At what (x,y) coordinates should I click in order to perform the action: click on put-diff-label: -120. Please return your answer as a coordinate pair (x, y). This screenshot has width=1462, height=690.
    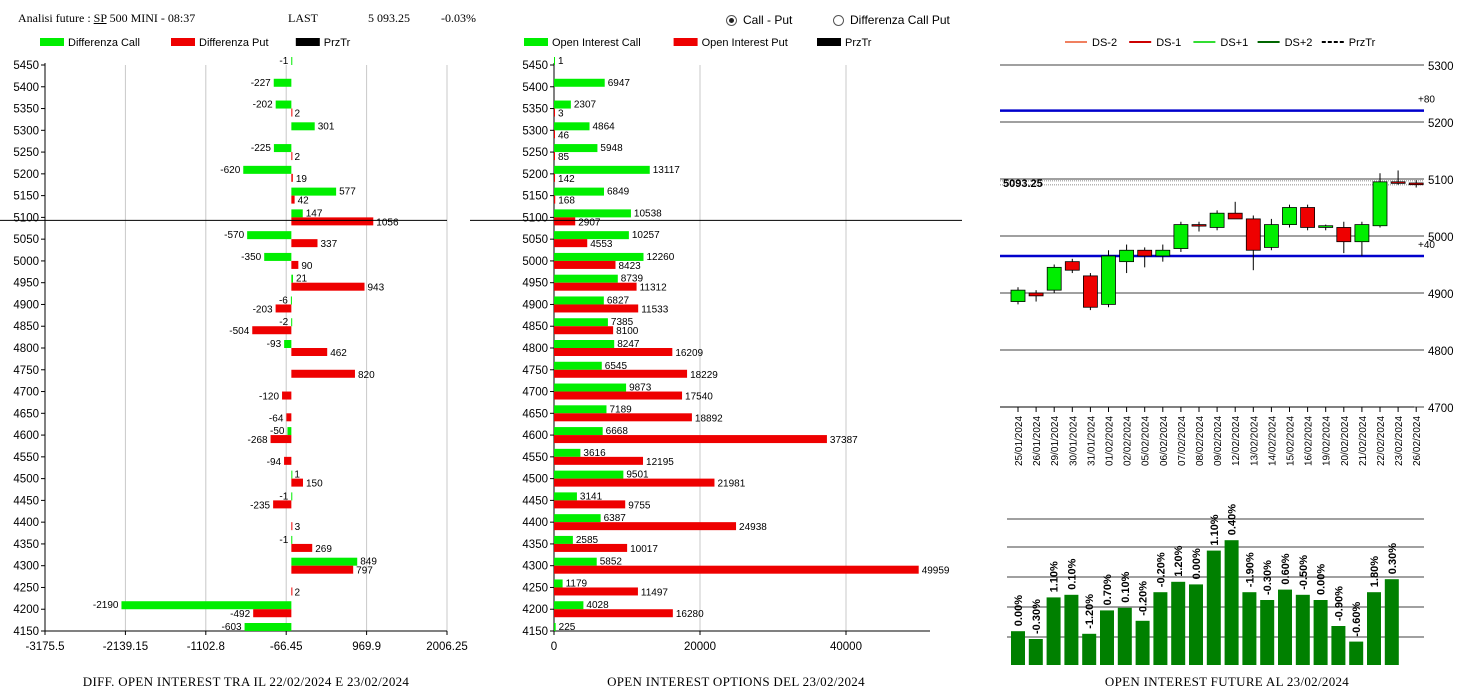
    Looking at the image, I should click on (269, 397).